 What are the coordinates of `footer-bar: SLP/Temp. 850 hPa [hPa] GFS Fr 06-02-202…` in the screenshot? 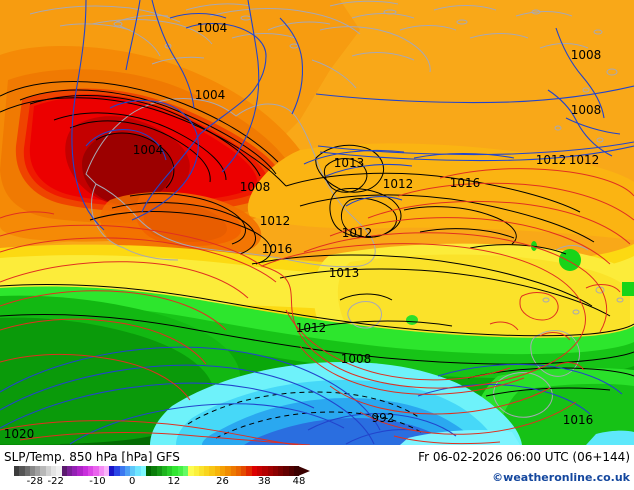 It's located at (317, 467).